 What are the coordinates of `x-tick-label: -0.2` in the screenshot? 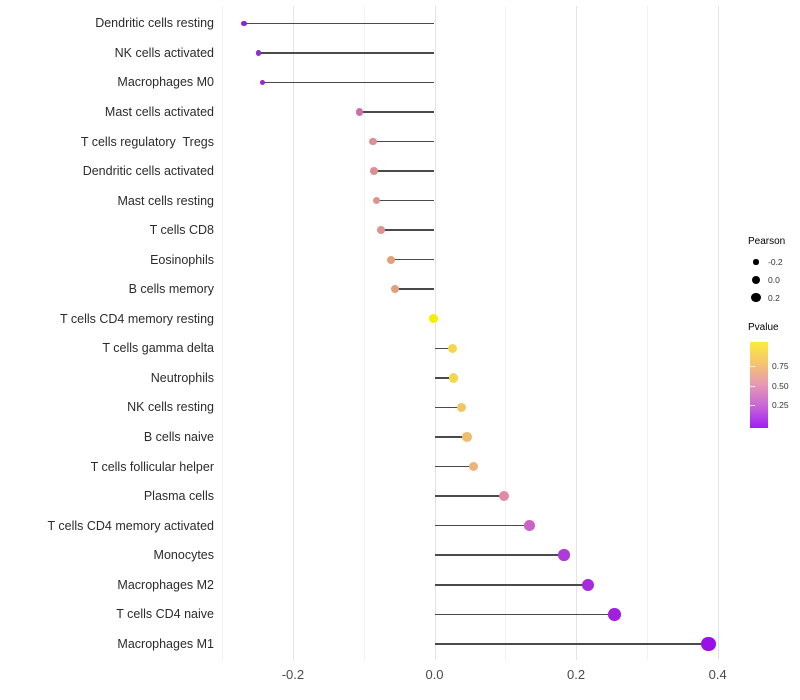 It's located at (293, 674).